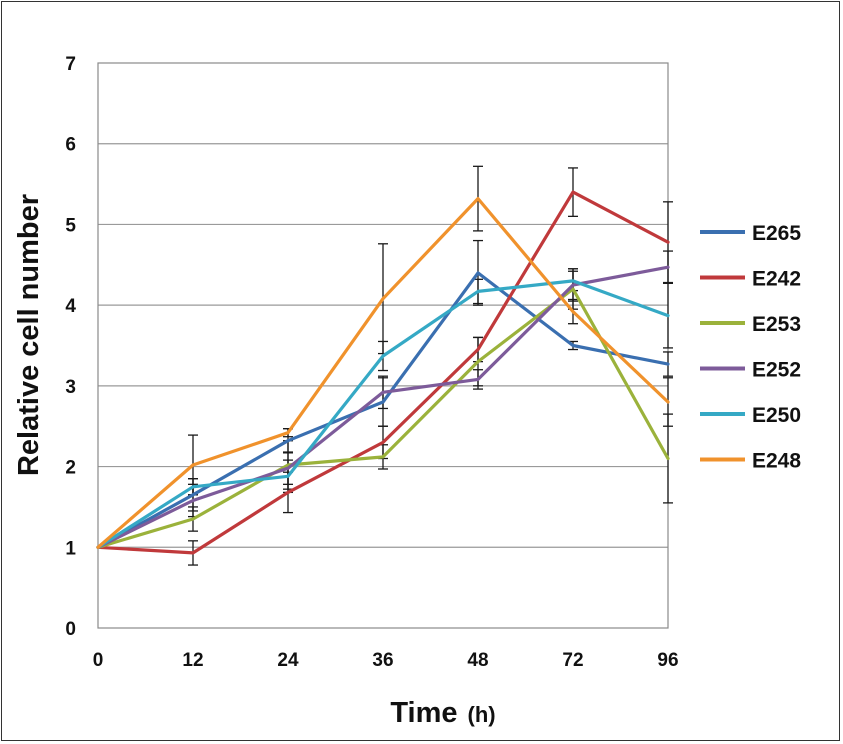  Describe the element at coordinates (70, 468) in the screenshot. I see `y-tick-label: 2` at that location.